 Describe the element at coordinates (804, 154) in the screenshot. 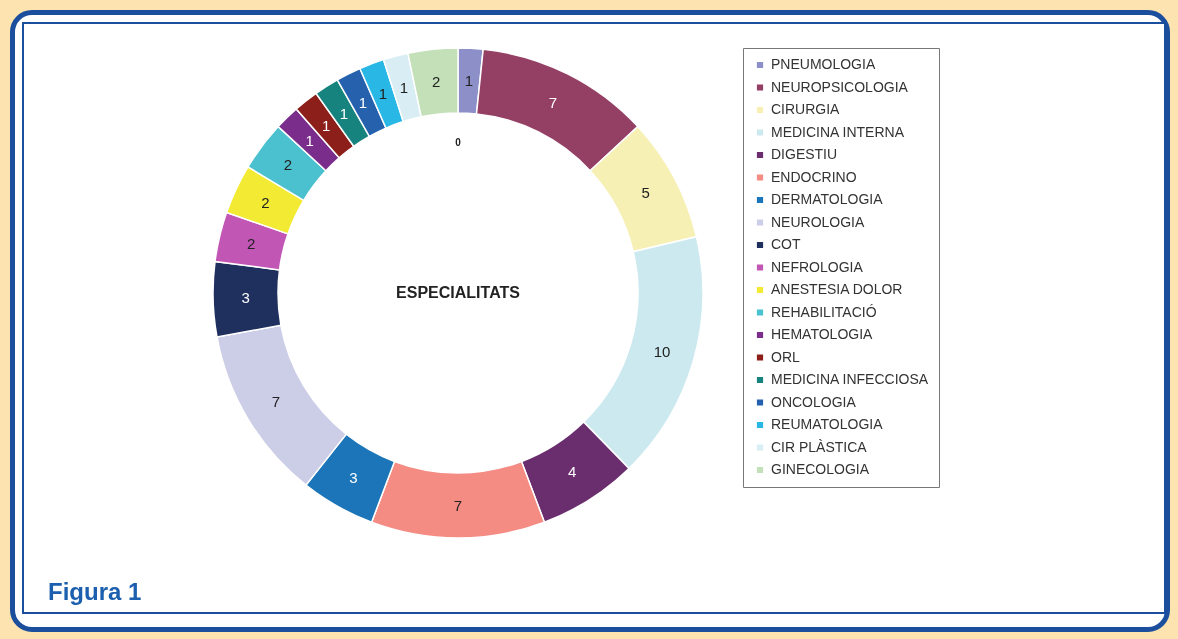

I see `legend-label: DIGESTIU` at that location.